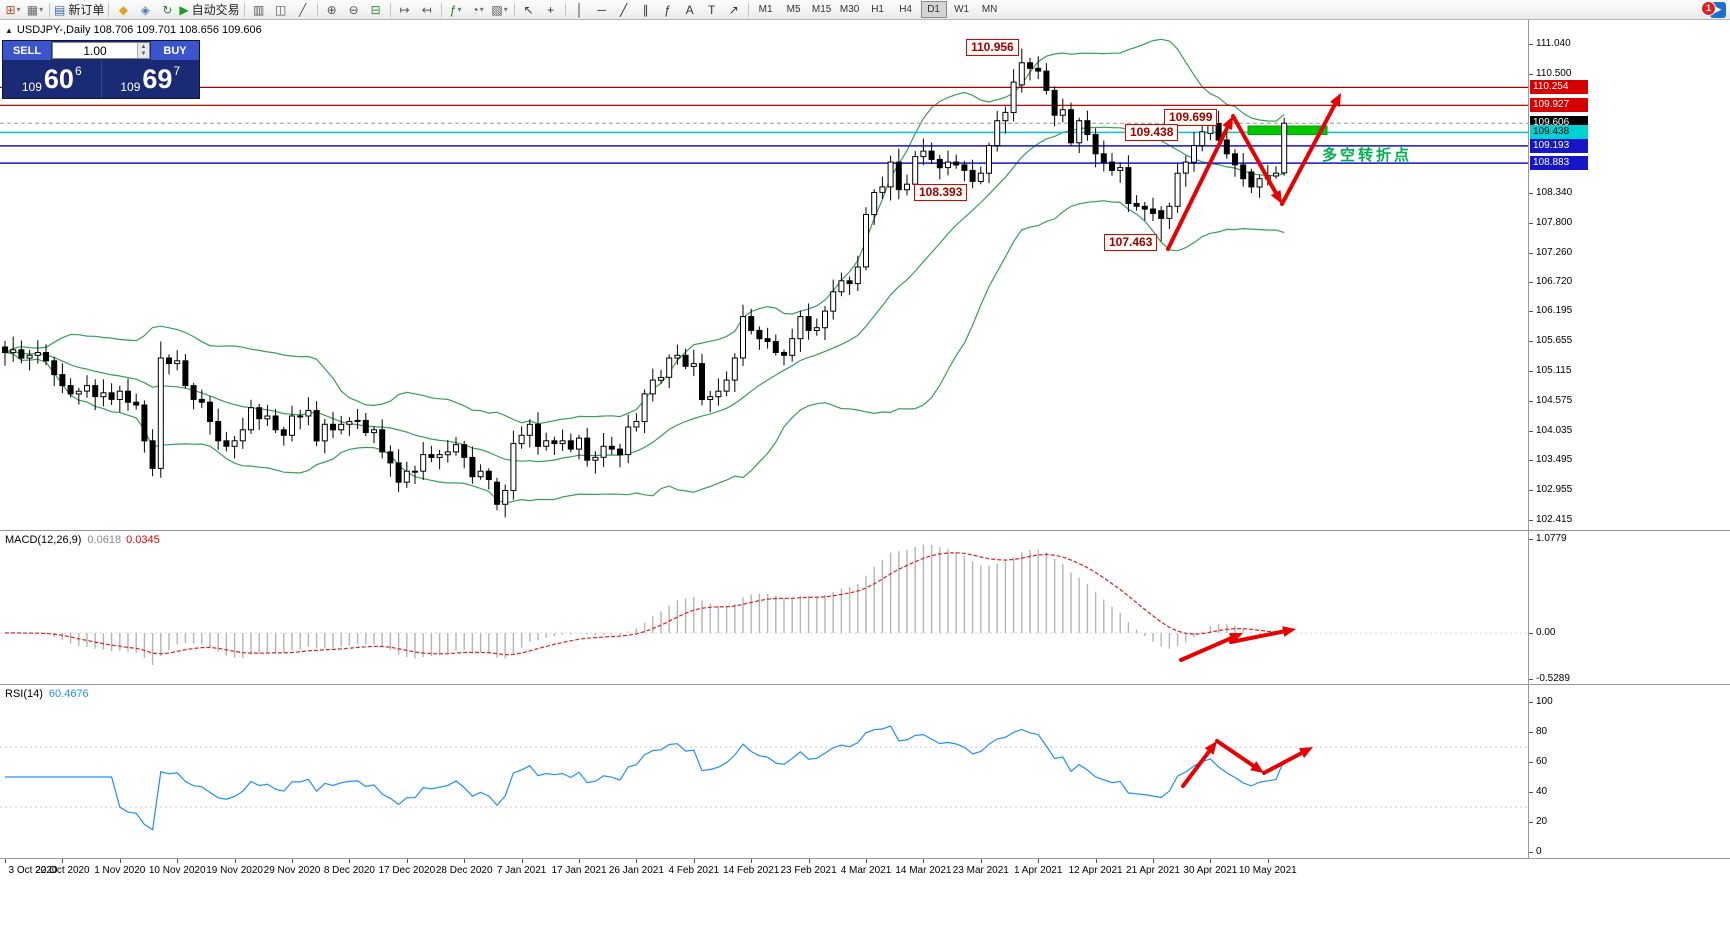 This screenshot has width=1730, height=945. I want to click on timeframe-mn-button: MN, so click(989, 9).